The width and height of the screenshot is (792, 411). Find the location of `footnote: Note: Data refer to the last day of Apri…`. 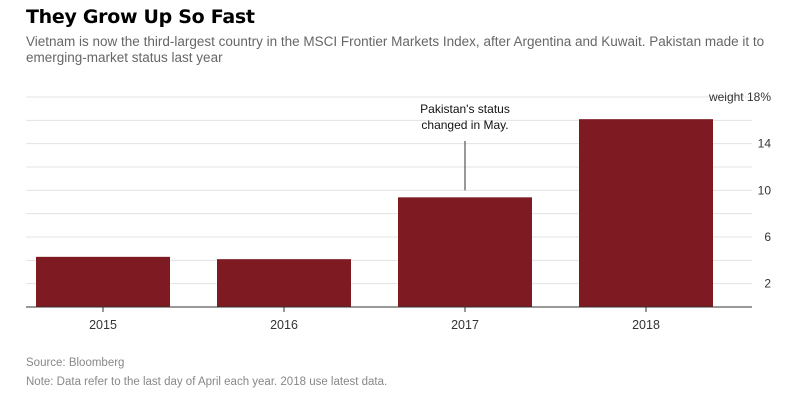

footnote: Note: Data refer to the last day of Apri… is located at coordinates (207, 382).